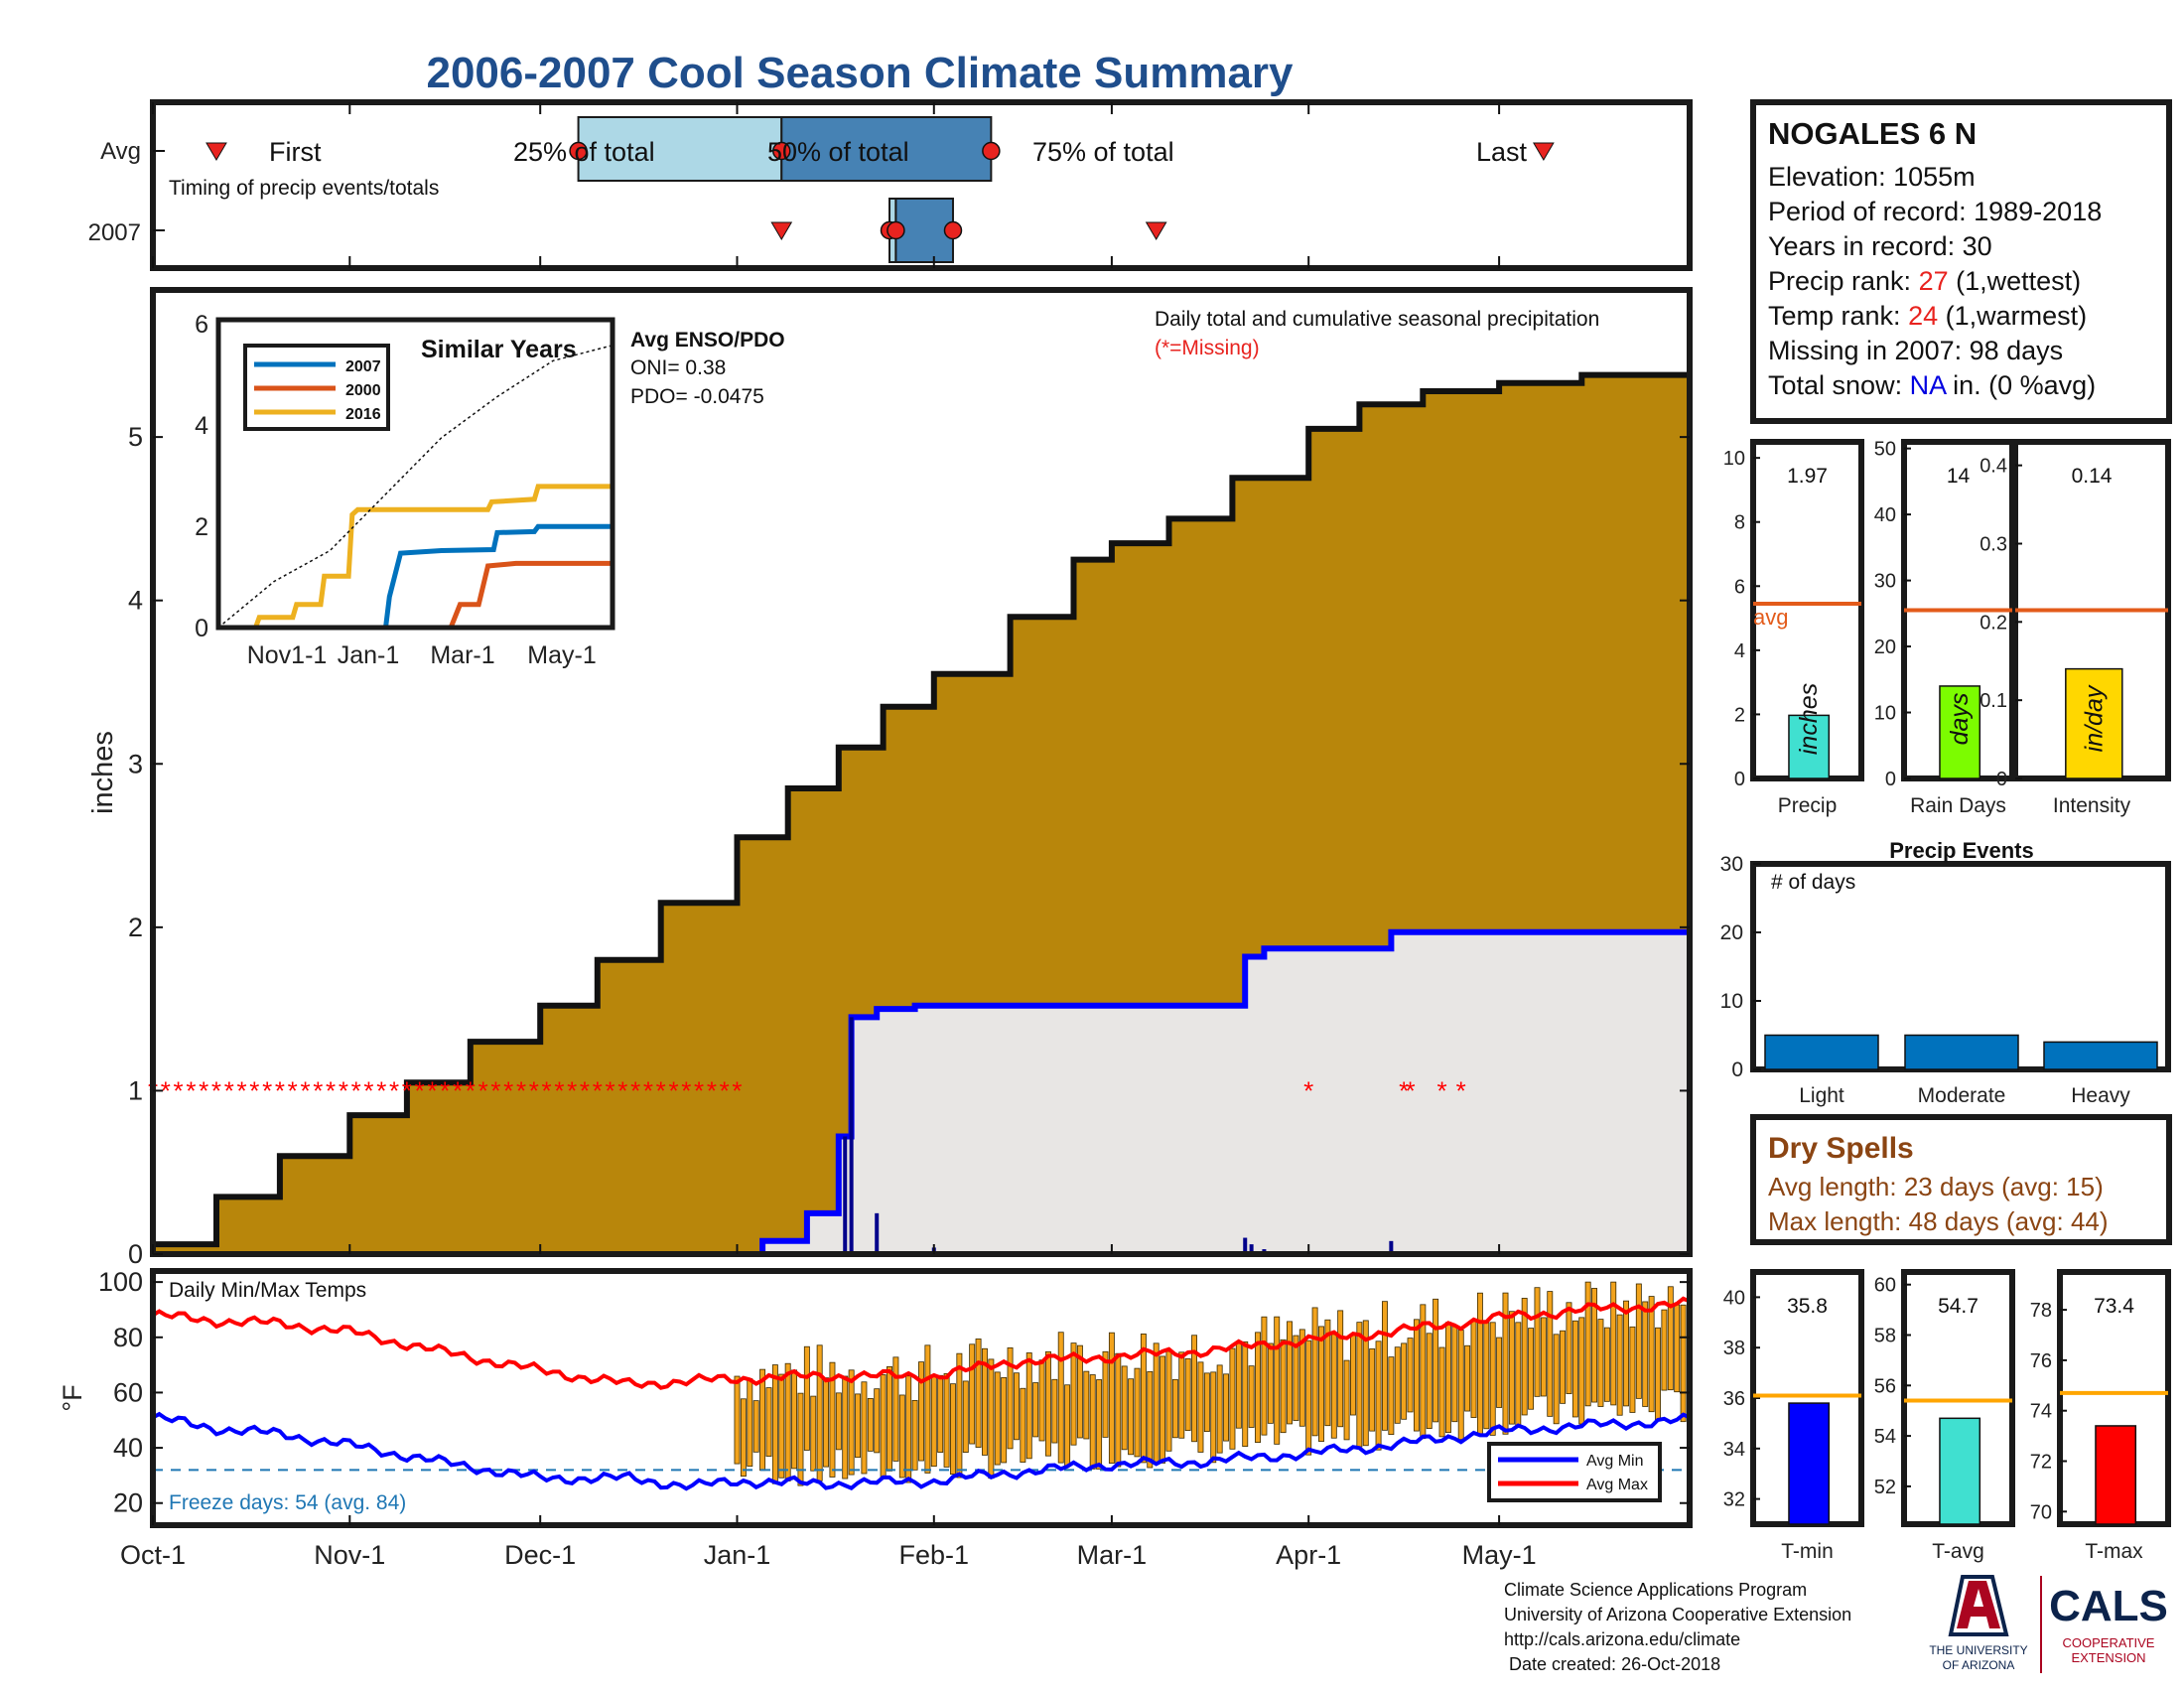 The height and width of the screenshot is (1693, 2184). What do you see at coordinates (1885, 582) in the screenshot?
I see `rain-days-tick-label: 30` at bounding box center [1885, 582].